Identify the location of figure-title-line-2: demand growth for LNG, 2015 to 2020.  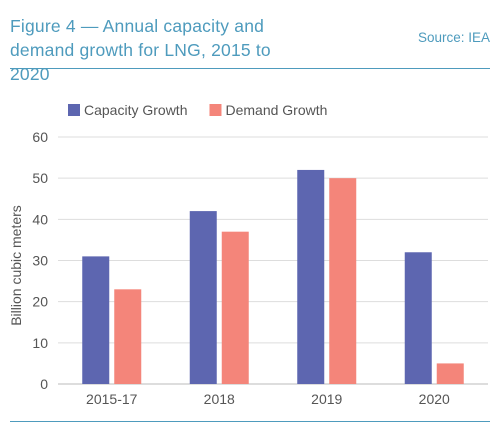
(140, 62).